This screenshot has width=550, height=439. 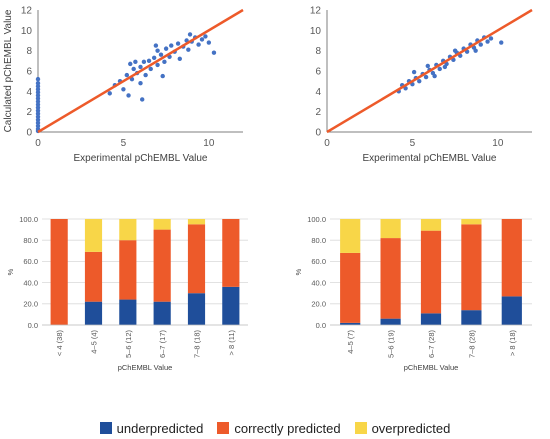 I want to click on y-tick-label: 12, so click(x=316, y=11).